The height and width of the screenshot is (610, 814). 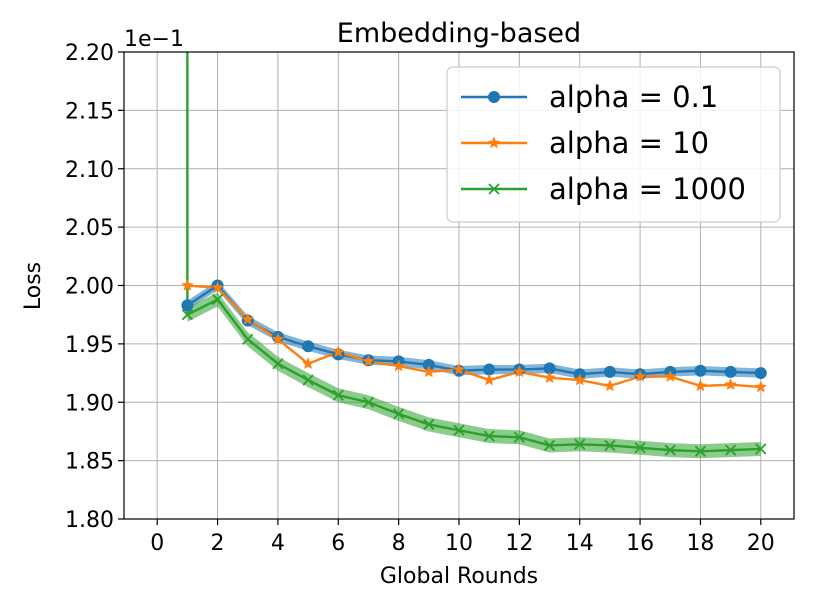 What do you see at coordinates (89, 111) in the screenshot?
I see `y-tick-label: 2.15` at bounding box center [89, 111].